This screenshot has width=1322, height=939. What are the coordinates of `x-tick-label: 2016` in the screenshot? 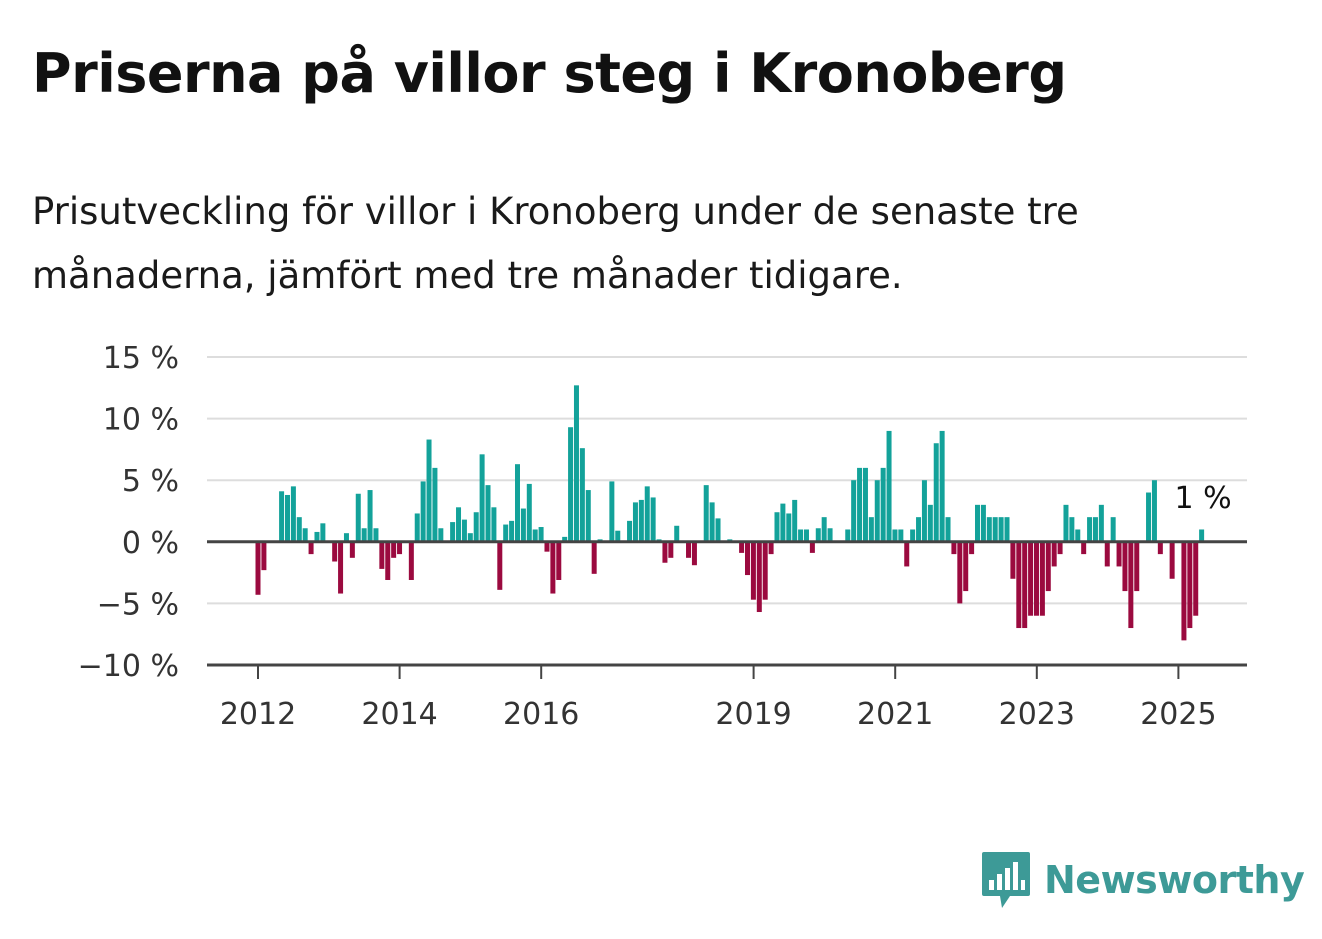 It's located at (541, 714).